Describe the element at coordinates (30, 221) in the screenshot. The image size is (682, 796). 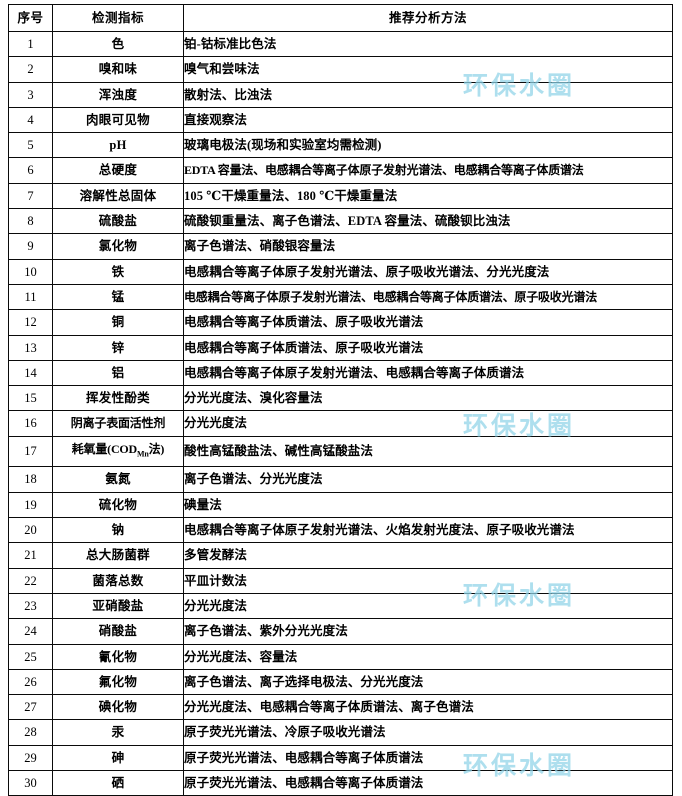
I see `row-number: 8` at that location.